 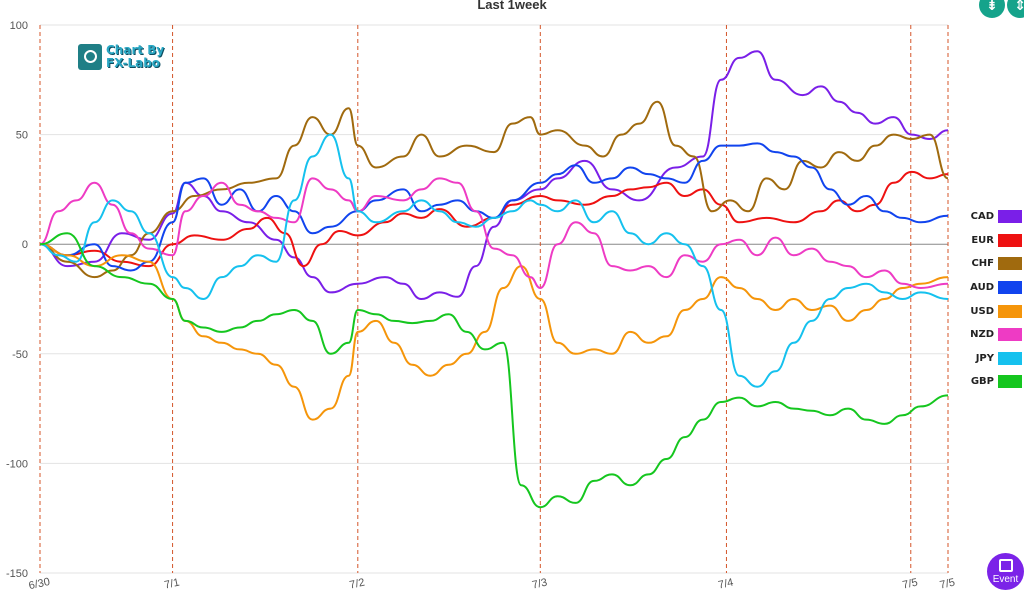 I want to click on legend-label: CHF, so click(x=982, y=264).